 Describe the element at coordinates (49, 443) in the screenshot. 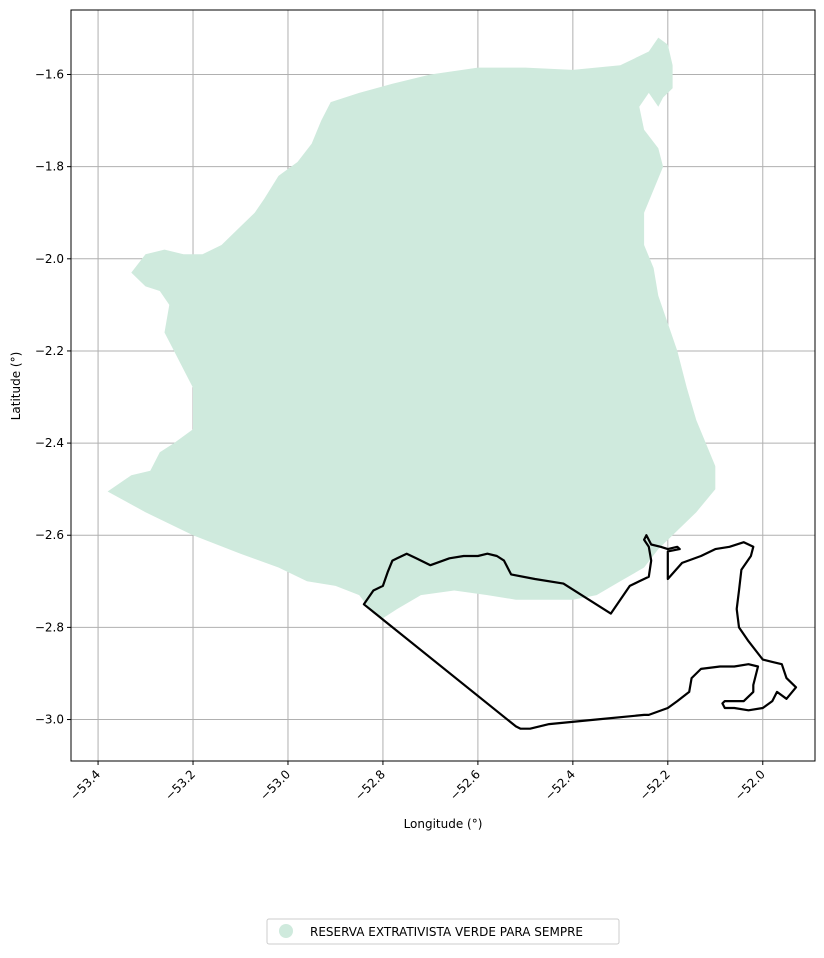

I see `y-tick-label: −2.4` at that location.